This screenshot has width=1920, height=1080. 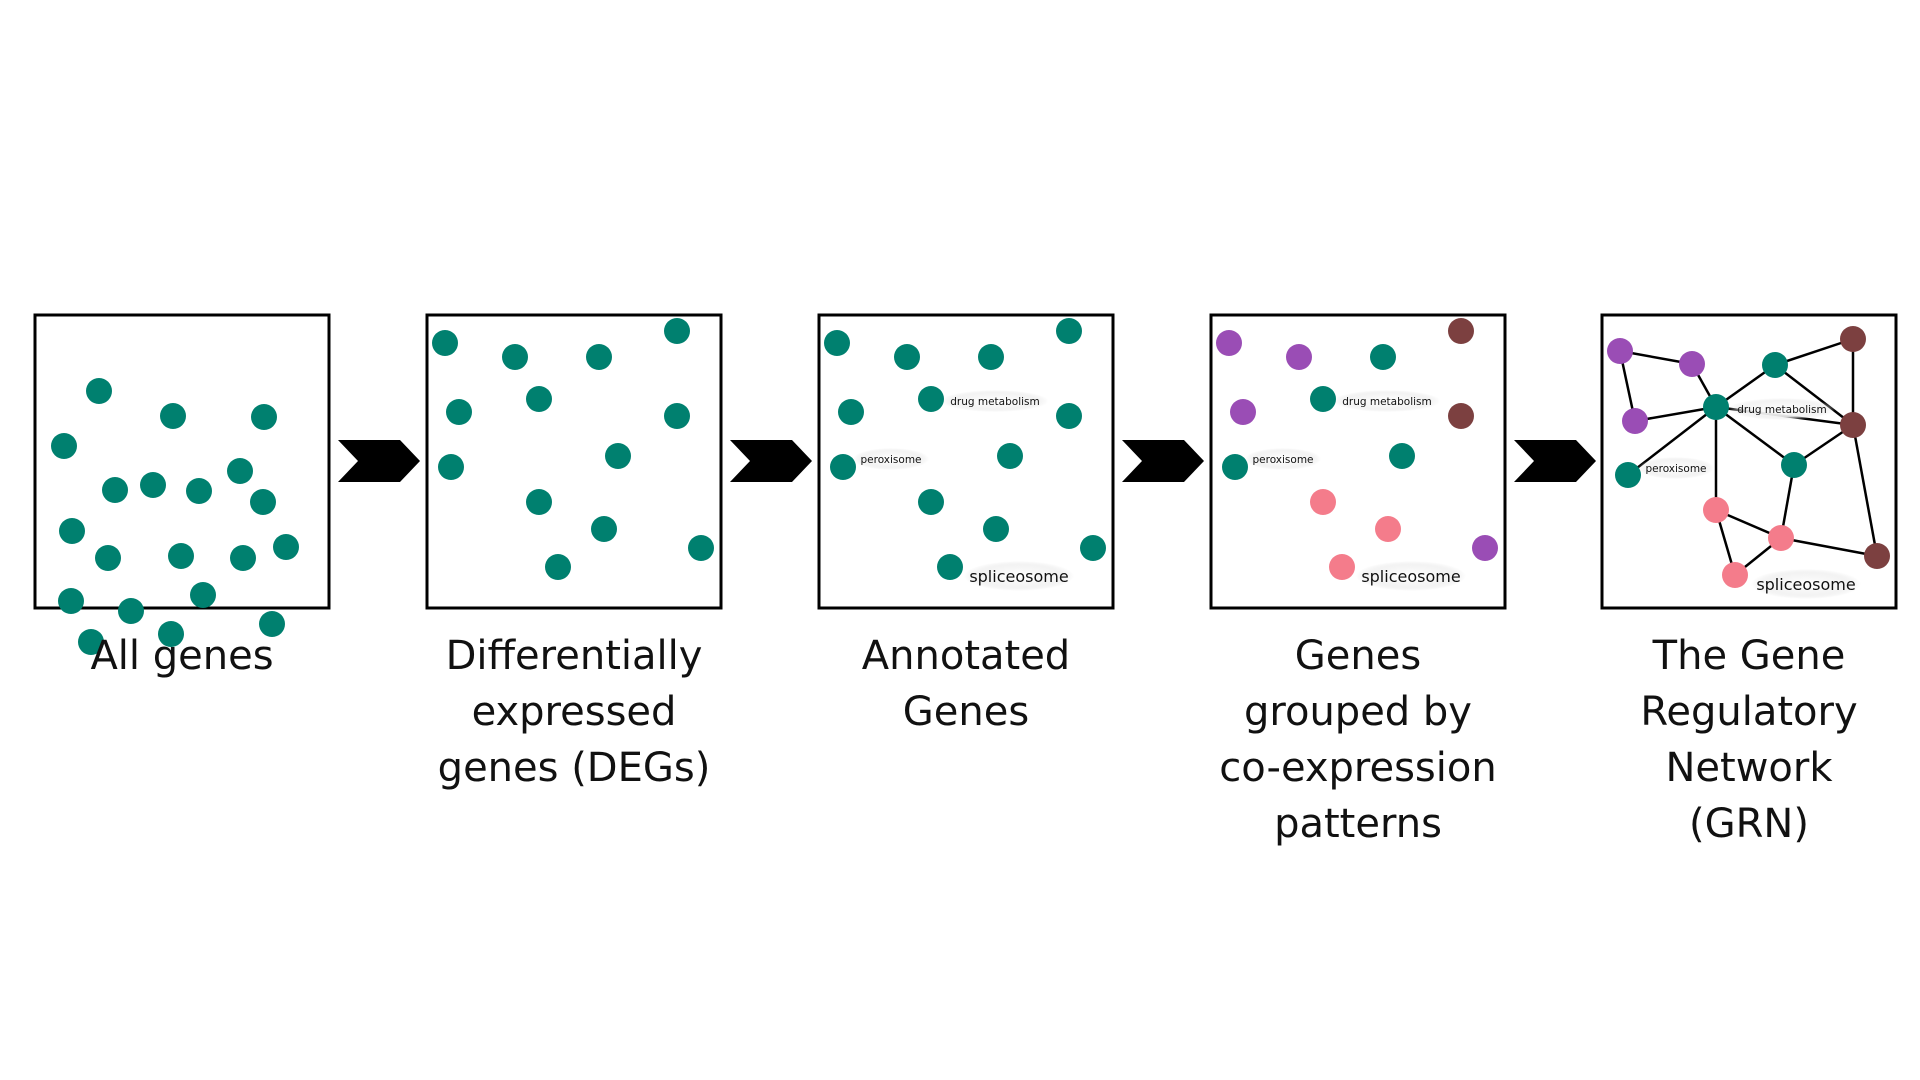 I want to click on panel-caption: Differentially expressed genes (DEGs), so click(x=574, y=712).